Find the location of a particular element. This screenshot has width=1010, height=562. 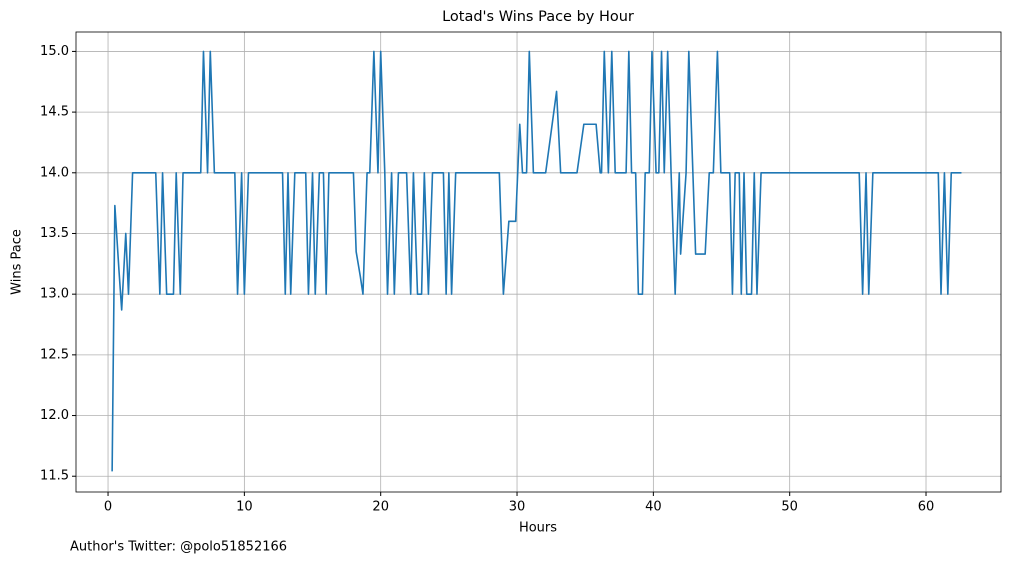

chart-title: Lotad's Wins Pace by Hour is located at coordinates (538, 17).